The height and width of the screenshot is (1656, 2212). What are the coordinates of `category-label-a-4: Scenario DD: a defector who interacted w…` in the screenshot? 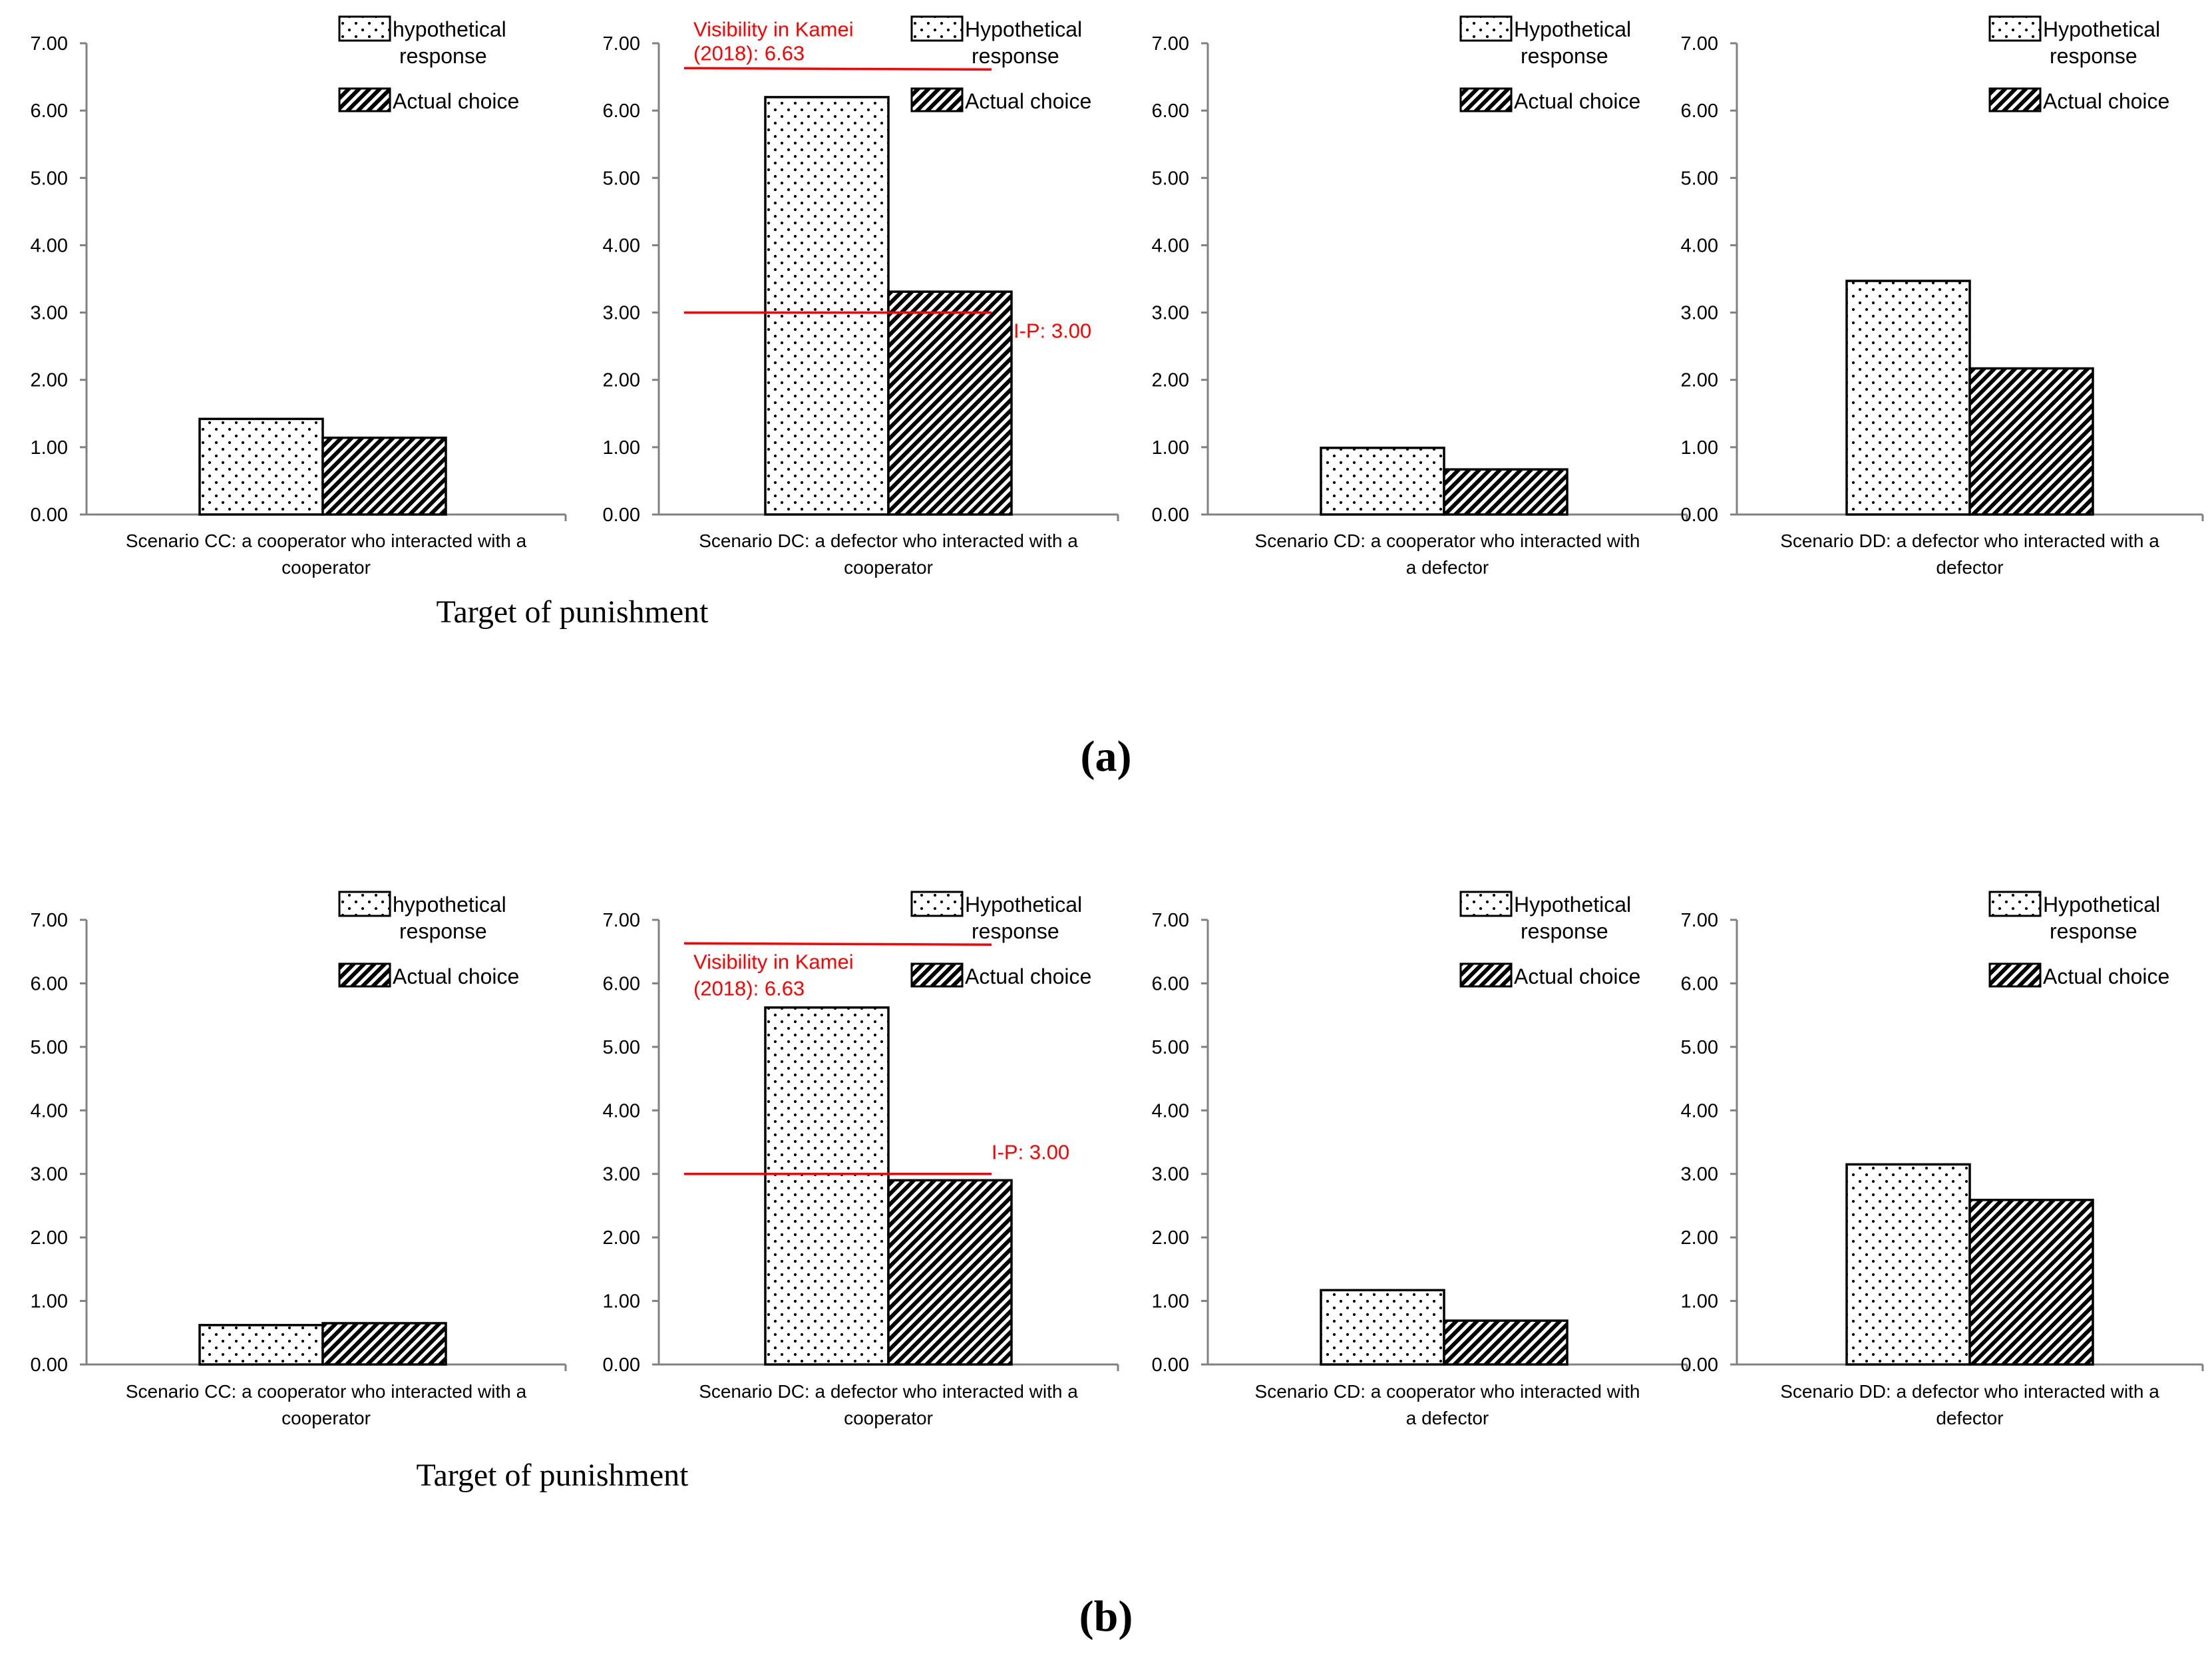 It's located at (1969, 540).